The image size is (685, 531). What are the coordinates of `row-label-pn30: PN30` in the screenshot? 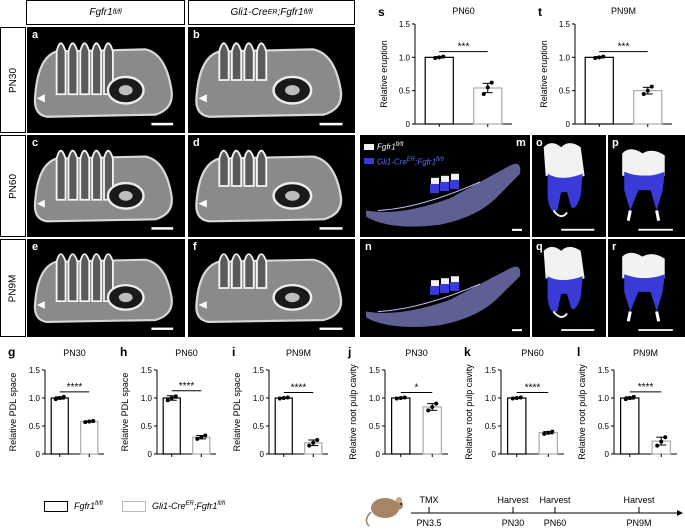 It's located at (13, 80).